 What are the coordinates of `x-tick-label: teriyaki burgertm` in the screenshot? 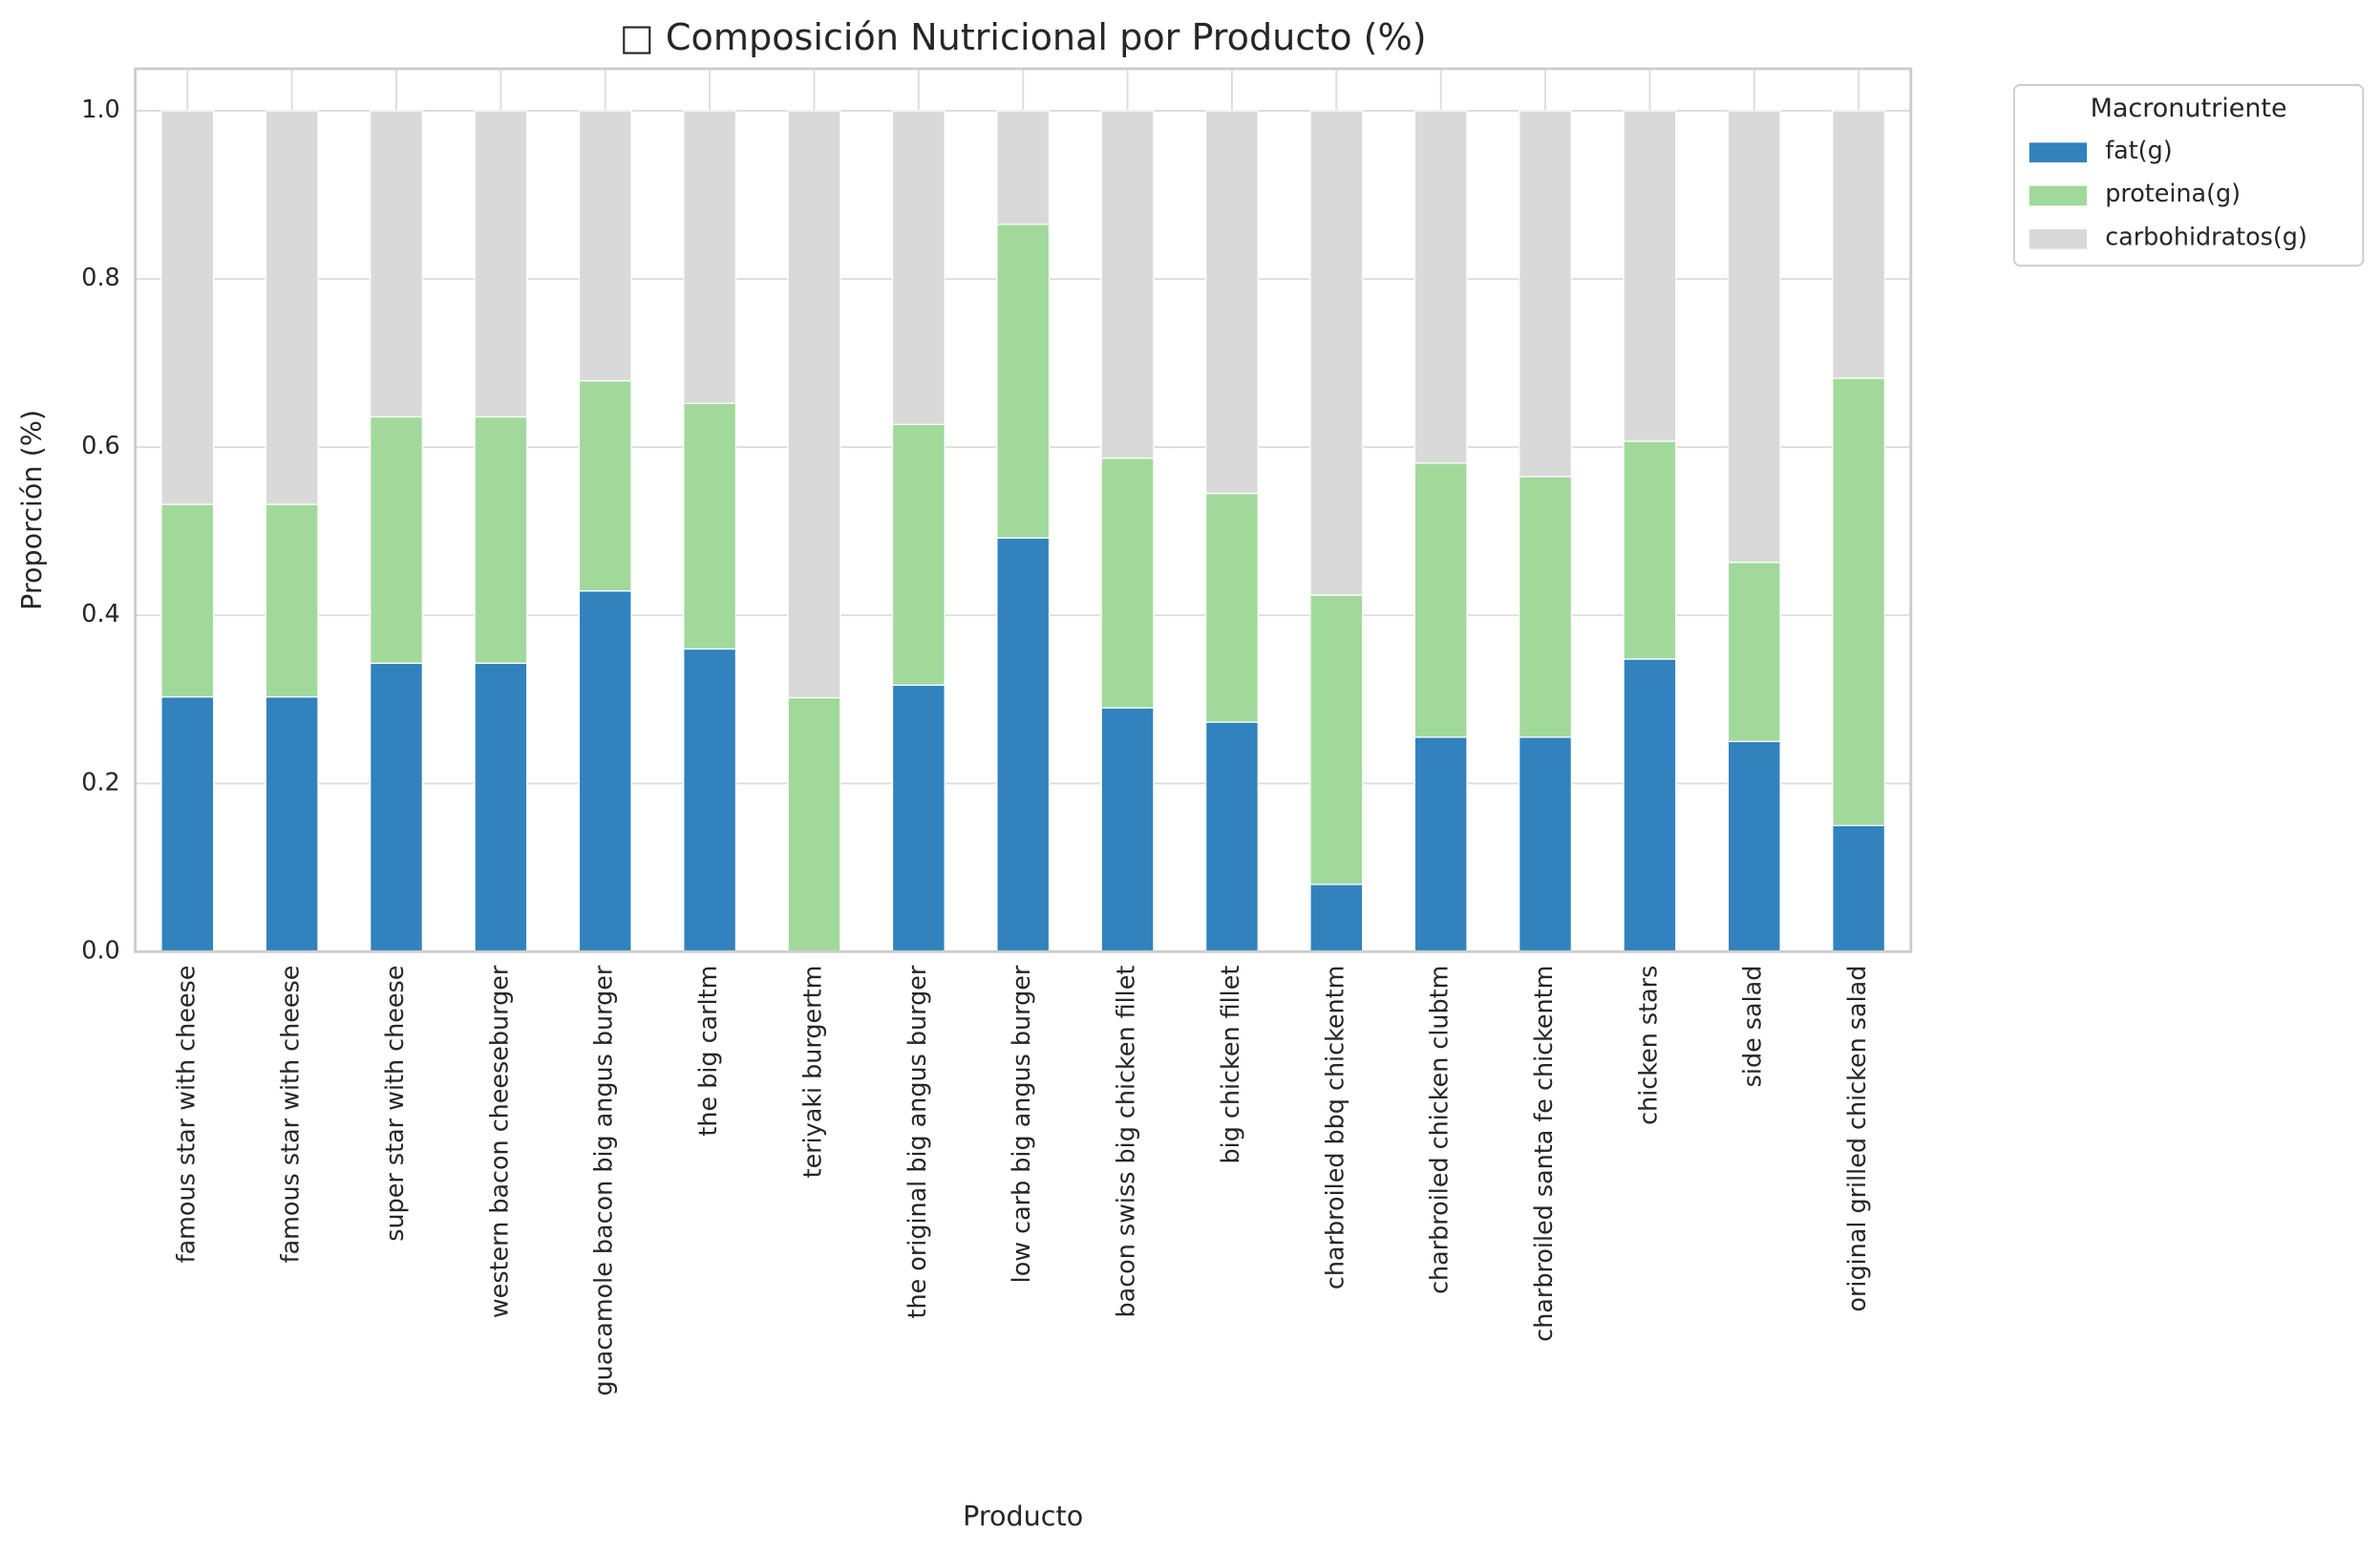 It's located at (811, 1072).